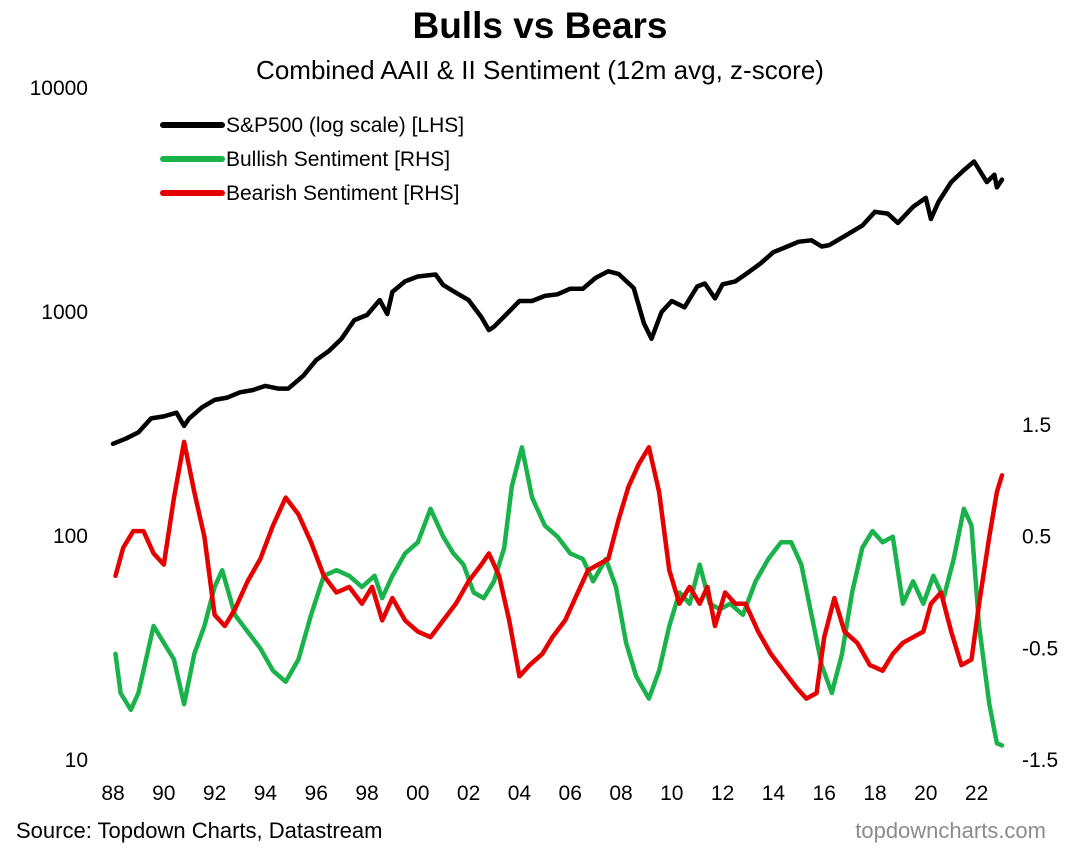 This screenshot has width=1080, height=852. What do you see at coordinates (214, 793) in the screenshot?
I see `x-tick-label: 92` at bounding box center [214, 793].